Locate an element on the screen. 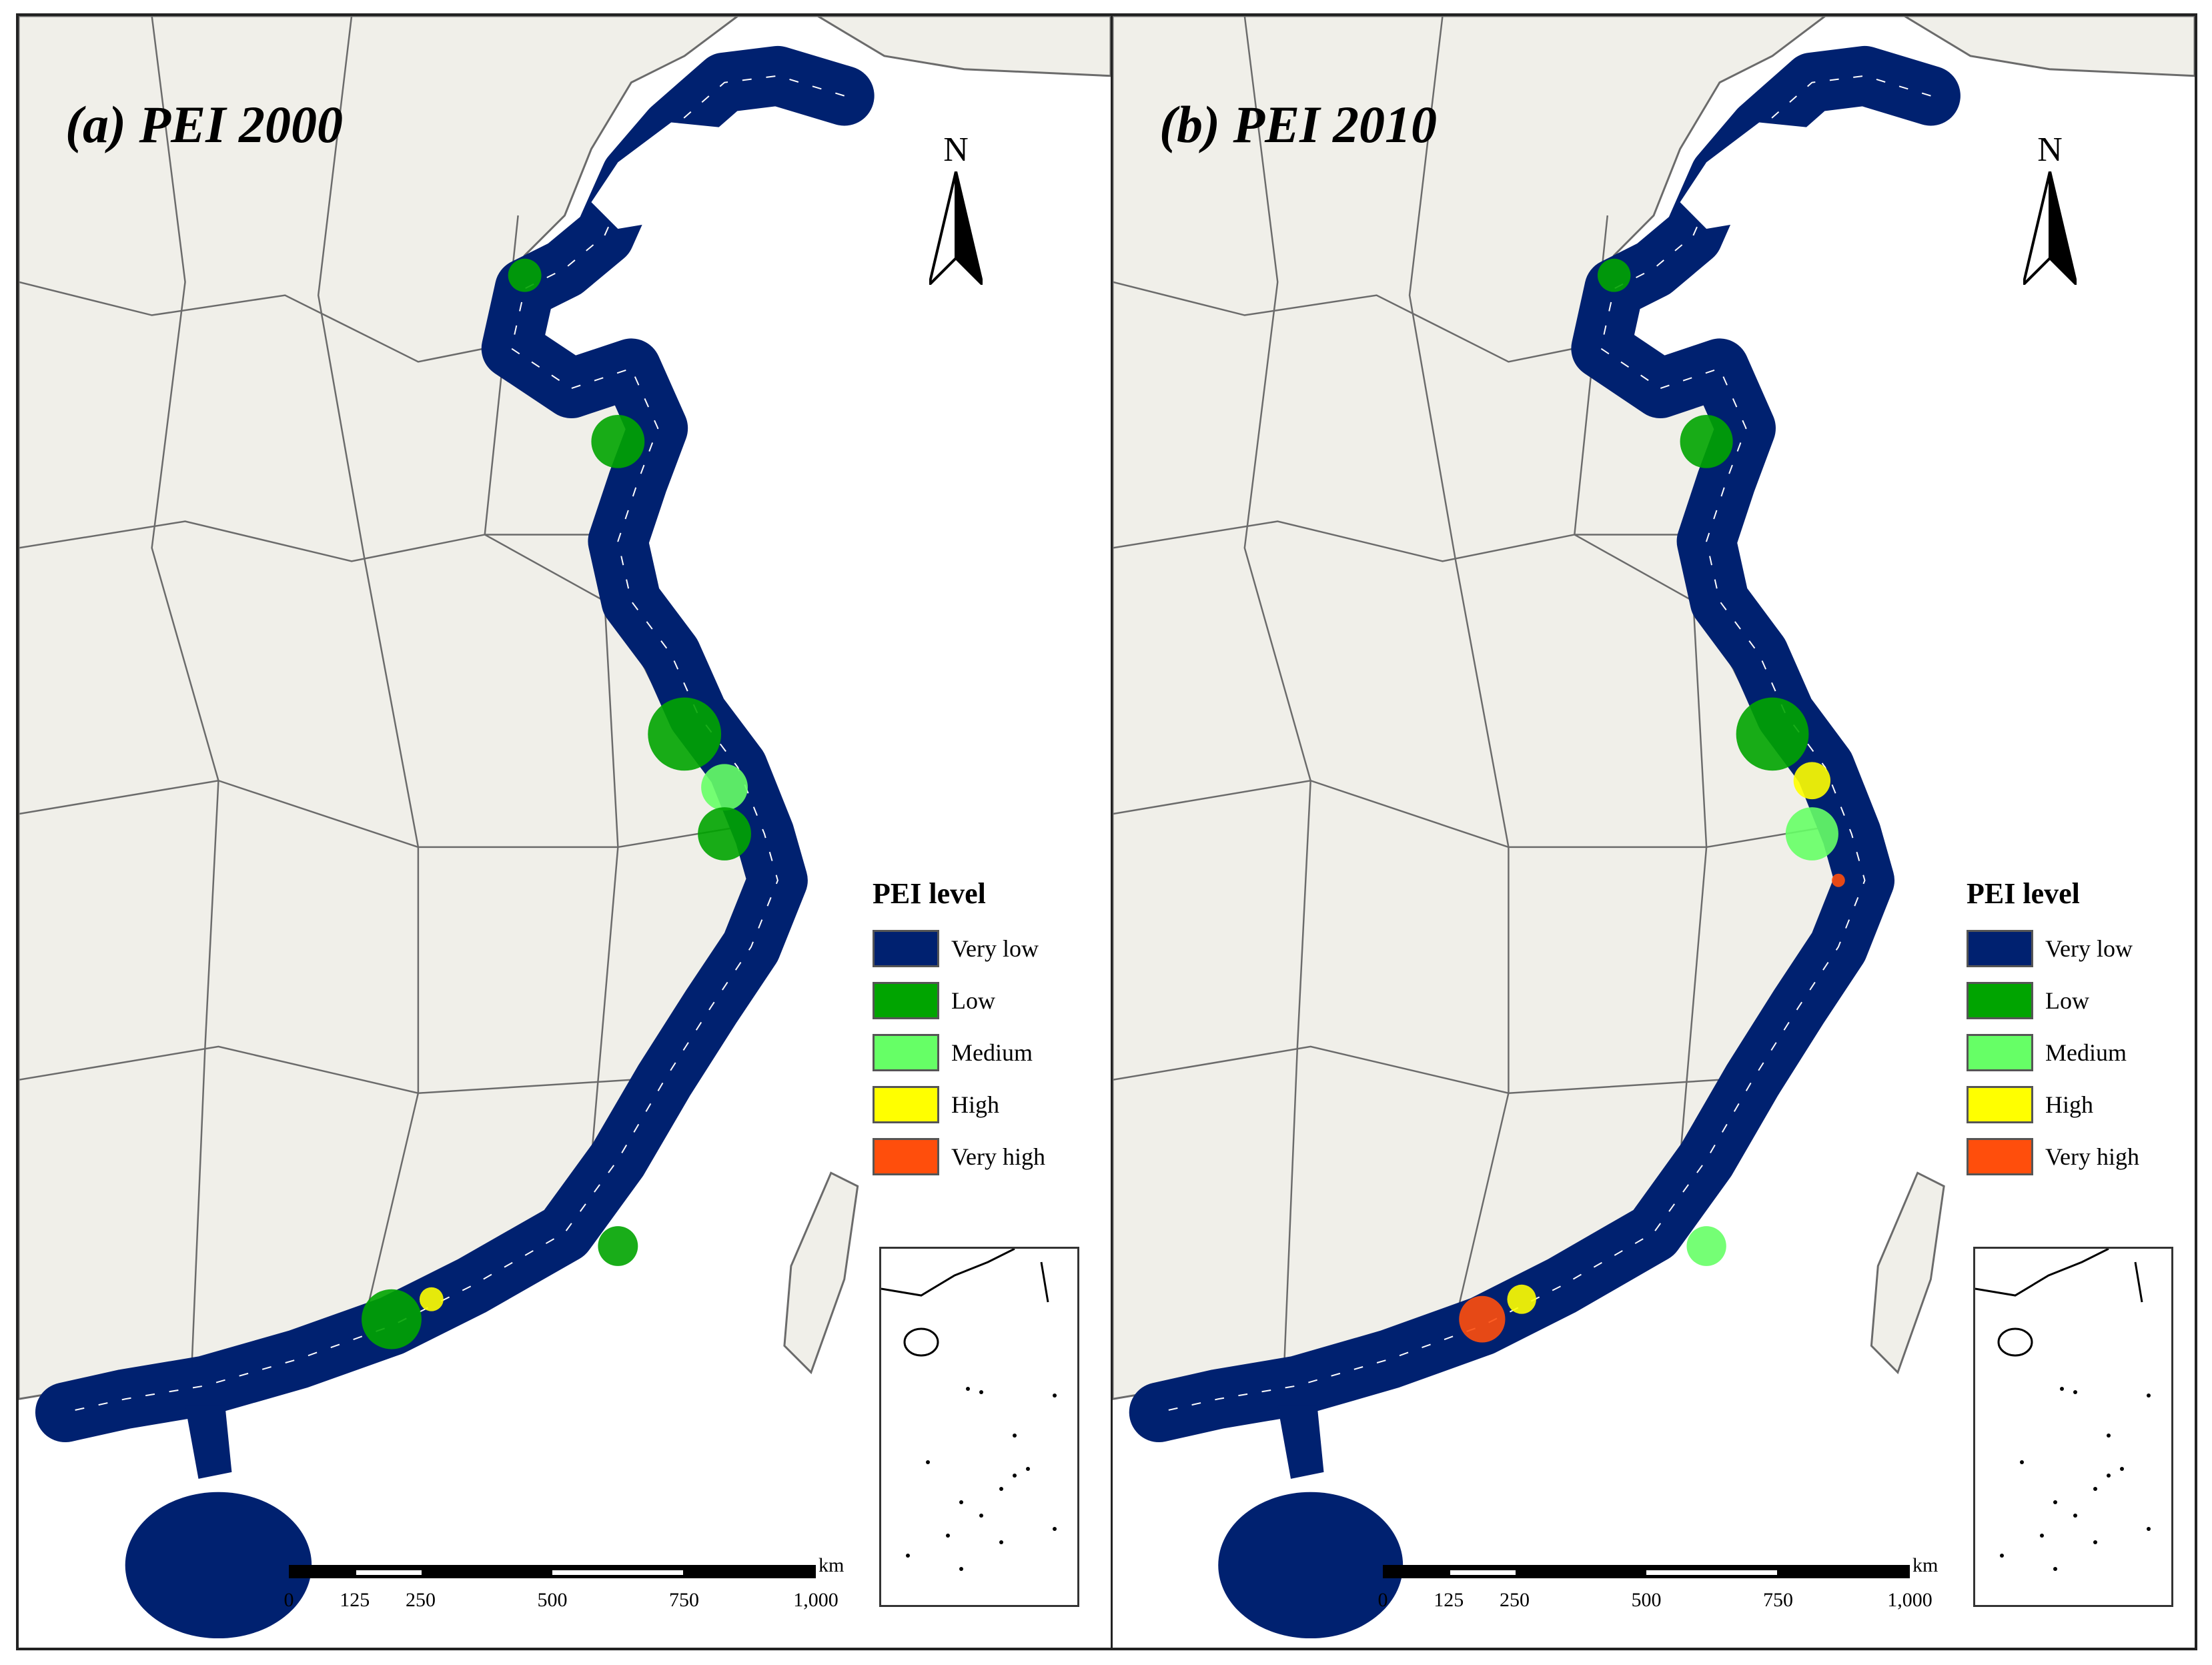 Image resolution: width=2212 pixels, height=1665 pixels. inset-taiwan is located at coordinates (2138, 1282).